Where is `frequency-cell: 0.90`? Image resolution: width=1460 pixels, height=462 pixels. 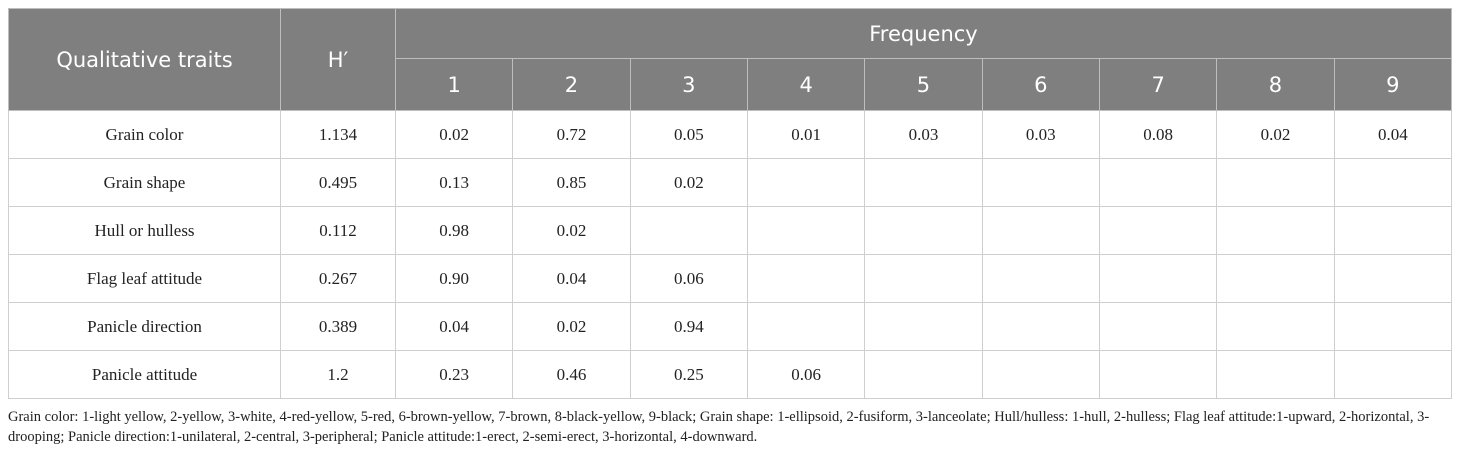 frequency-cell: 0.90 is located at coordinates (454, 278).